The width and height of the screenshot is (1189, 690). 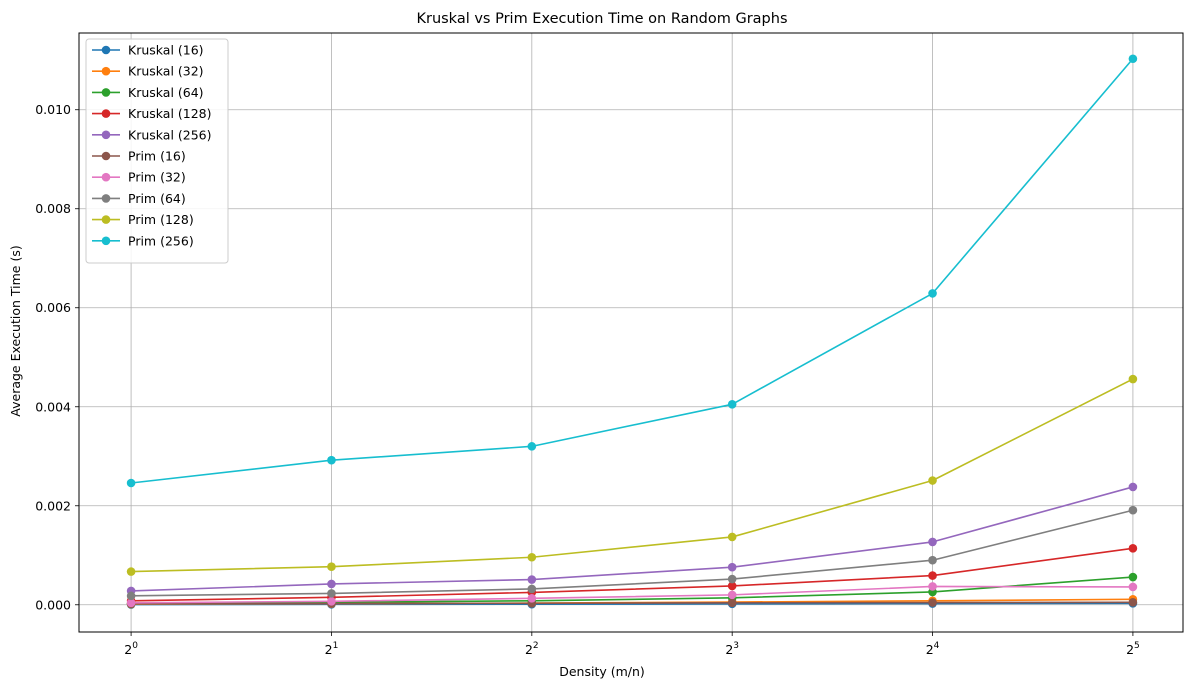 What do you see at coordinates (53, 307) in the screenshot?
I see `y-tick-label: 0.006` at bounding box center [53, 307].